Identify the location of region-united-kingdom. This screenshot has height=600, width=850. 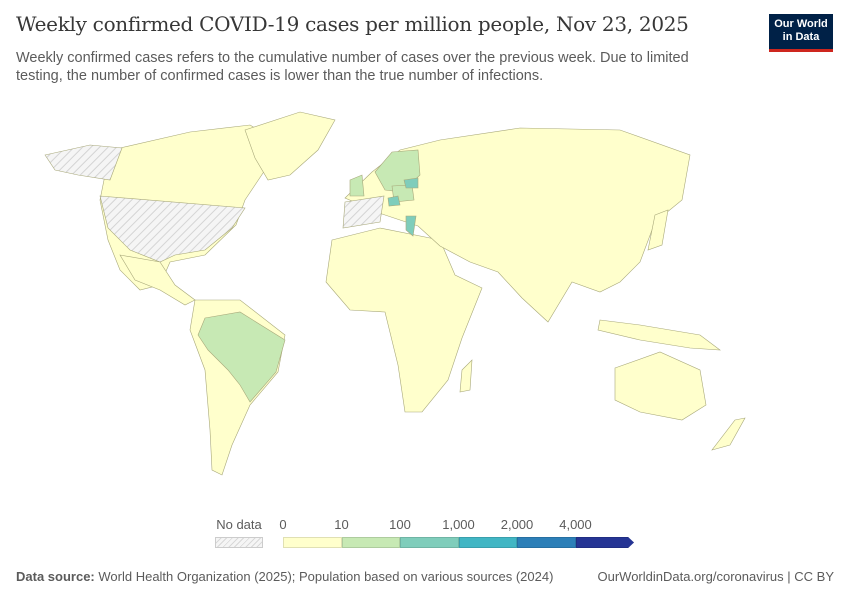
(357, 185).